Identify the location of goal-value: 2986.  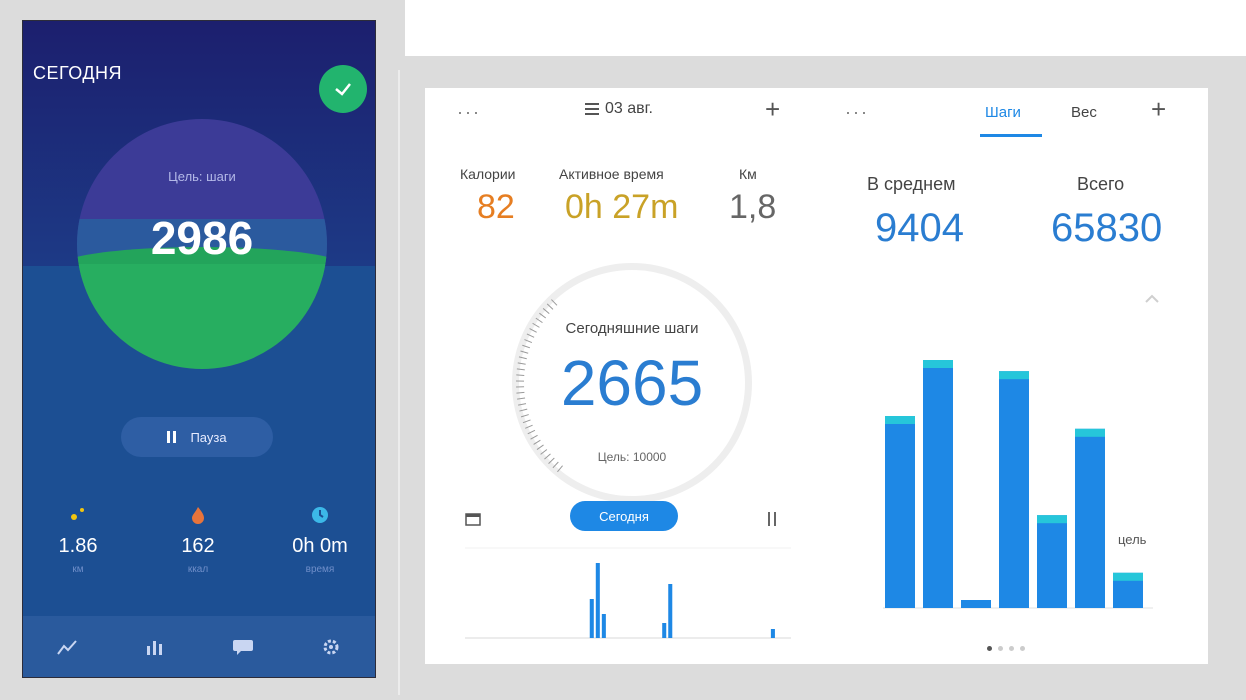
(202, 238).